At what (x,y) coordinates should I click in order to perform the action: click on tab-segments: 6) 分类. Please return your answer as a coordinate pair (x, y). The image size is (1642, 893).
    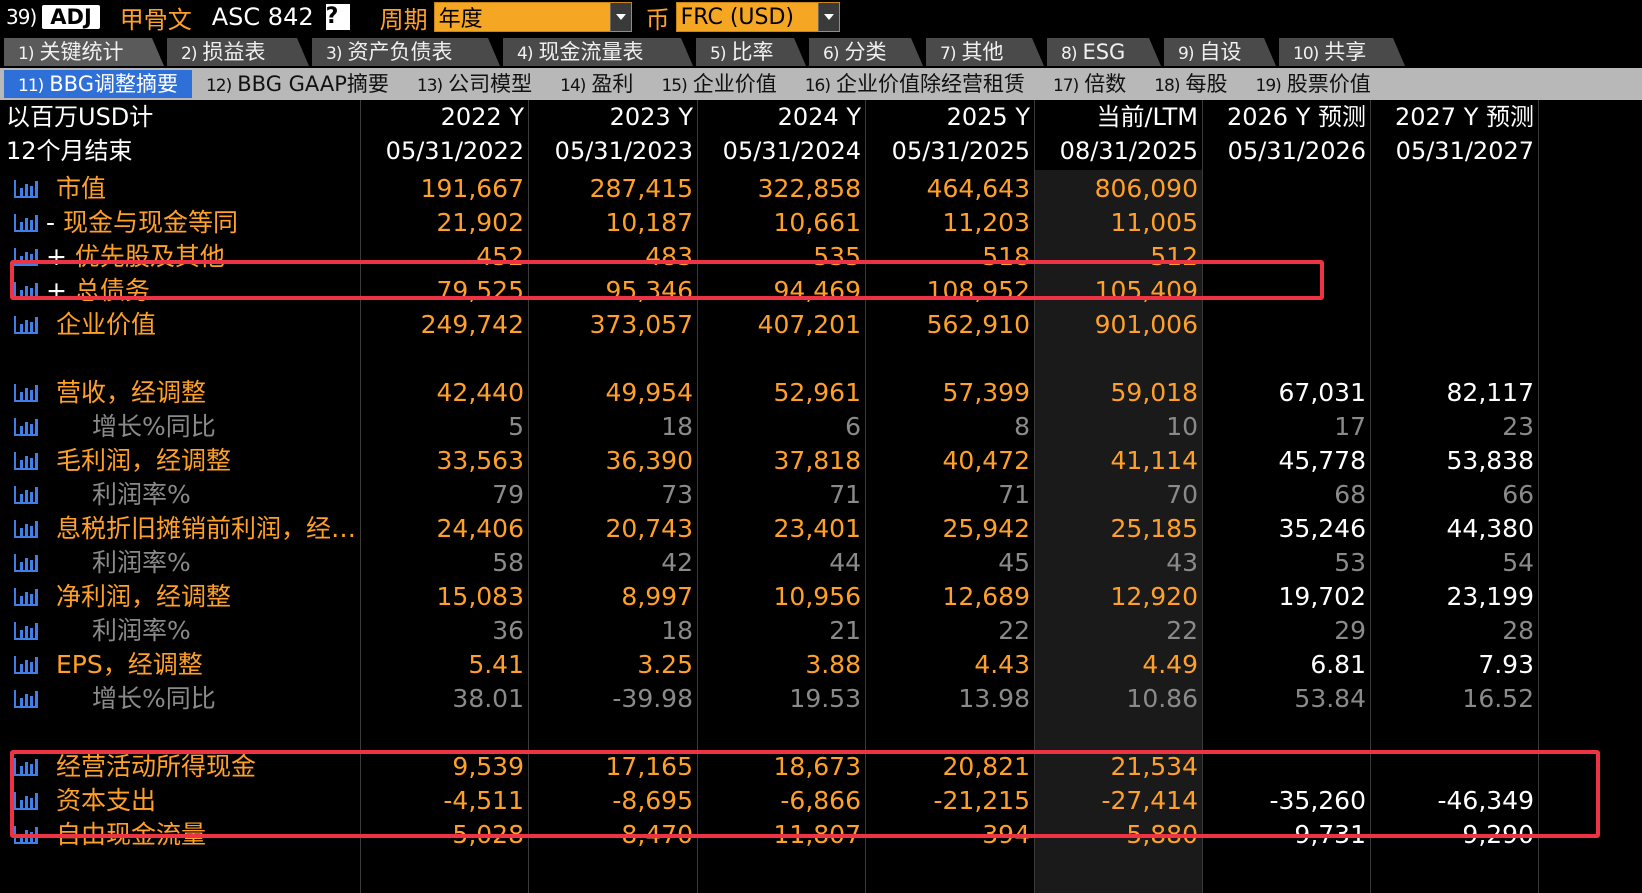
    Looking at the image, I should click on (866, 52).